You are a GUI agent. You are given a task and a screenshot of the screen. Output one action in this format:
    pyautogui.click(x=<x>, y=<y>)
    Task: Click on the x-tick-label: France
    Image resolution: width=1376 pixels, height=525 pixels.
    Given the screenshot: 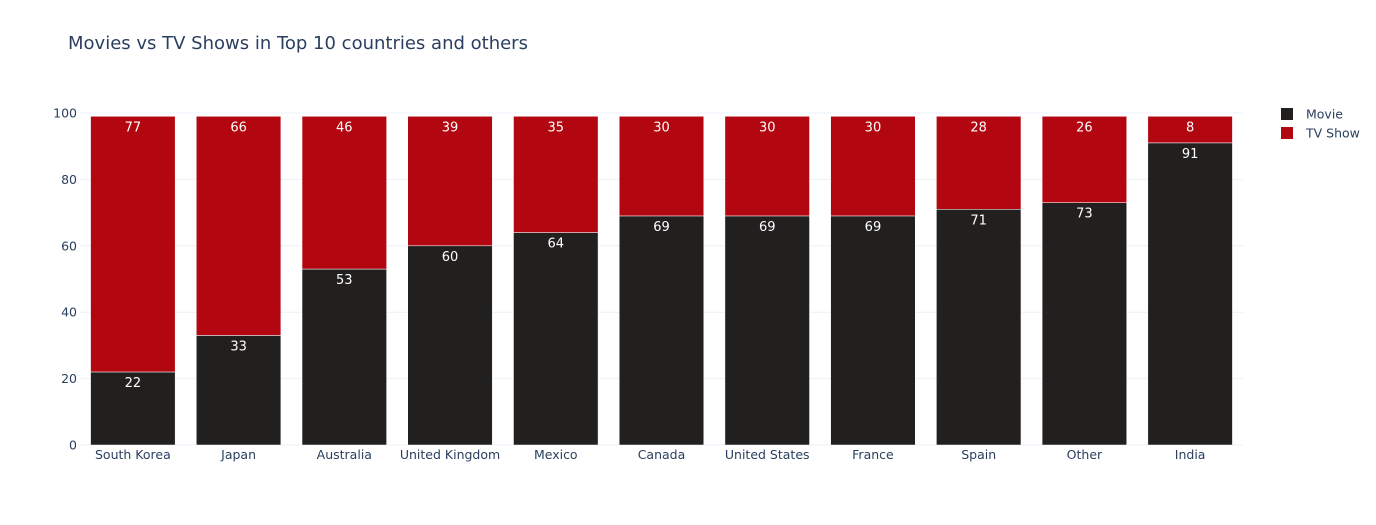 What is the action you would take?
    pyautogui.click(x=873, y=454)
    